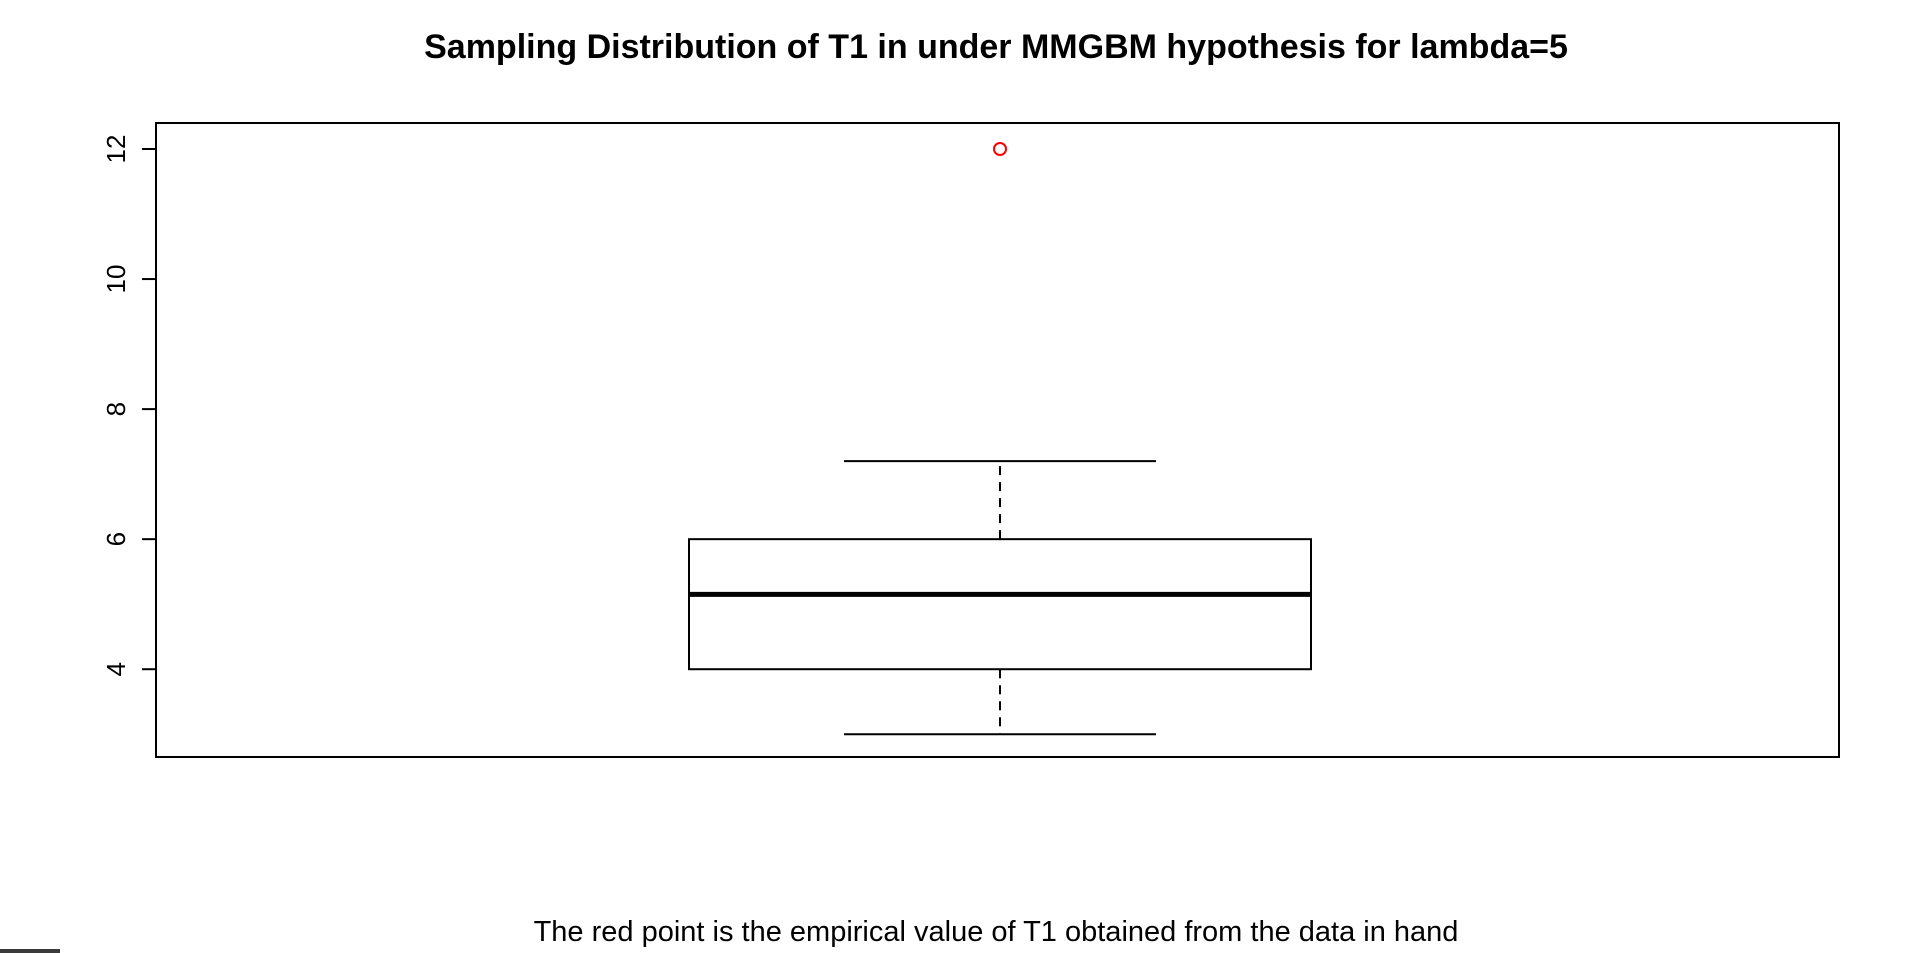 This screenshot has width=1920, height=953. I want to click on y-tick-label: 8, so click(116, 409).